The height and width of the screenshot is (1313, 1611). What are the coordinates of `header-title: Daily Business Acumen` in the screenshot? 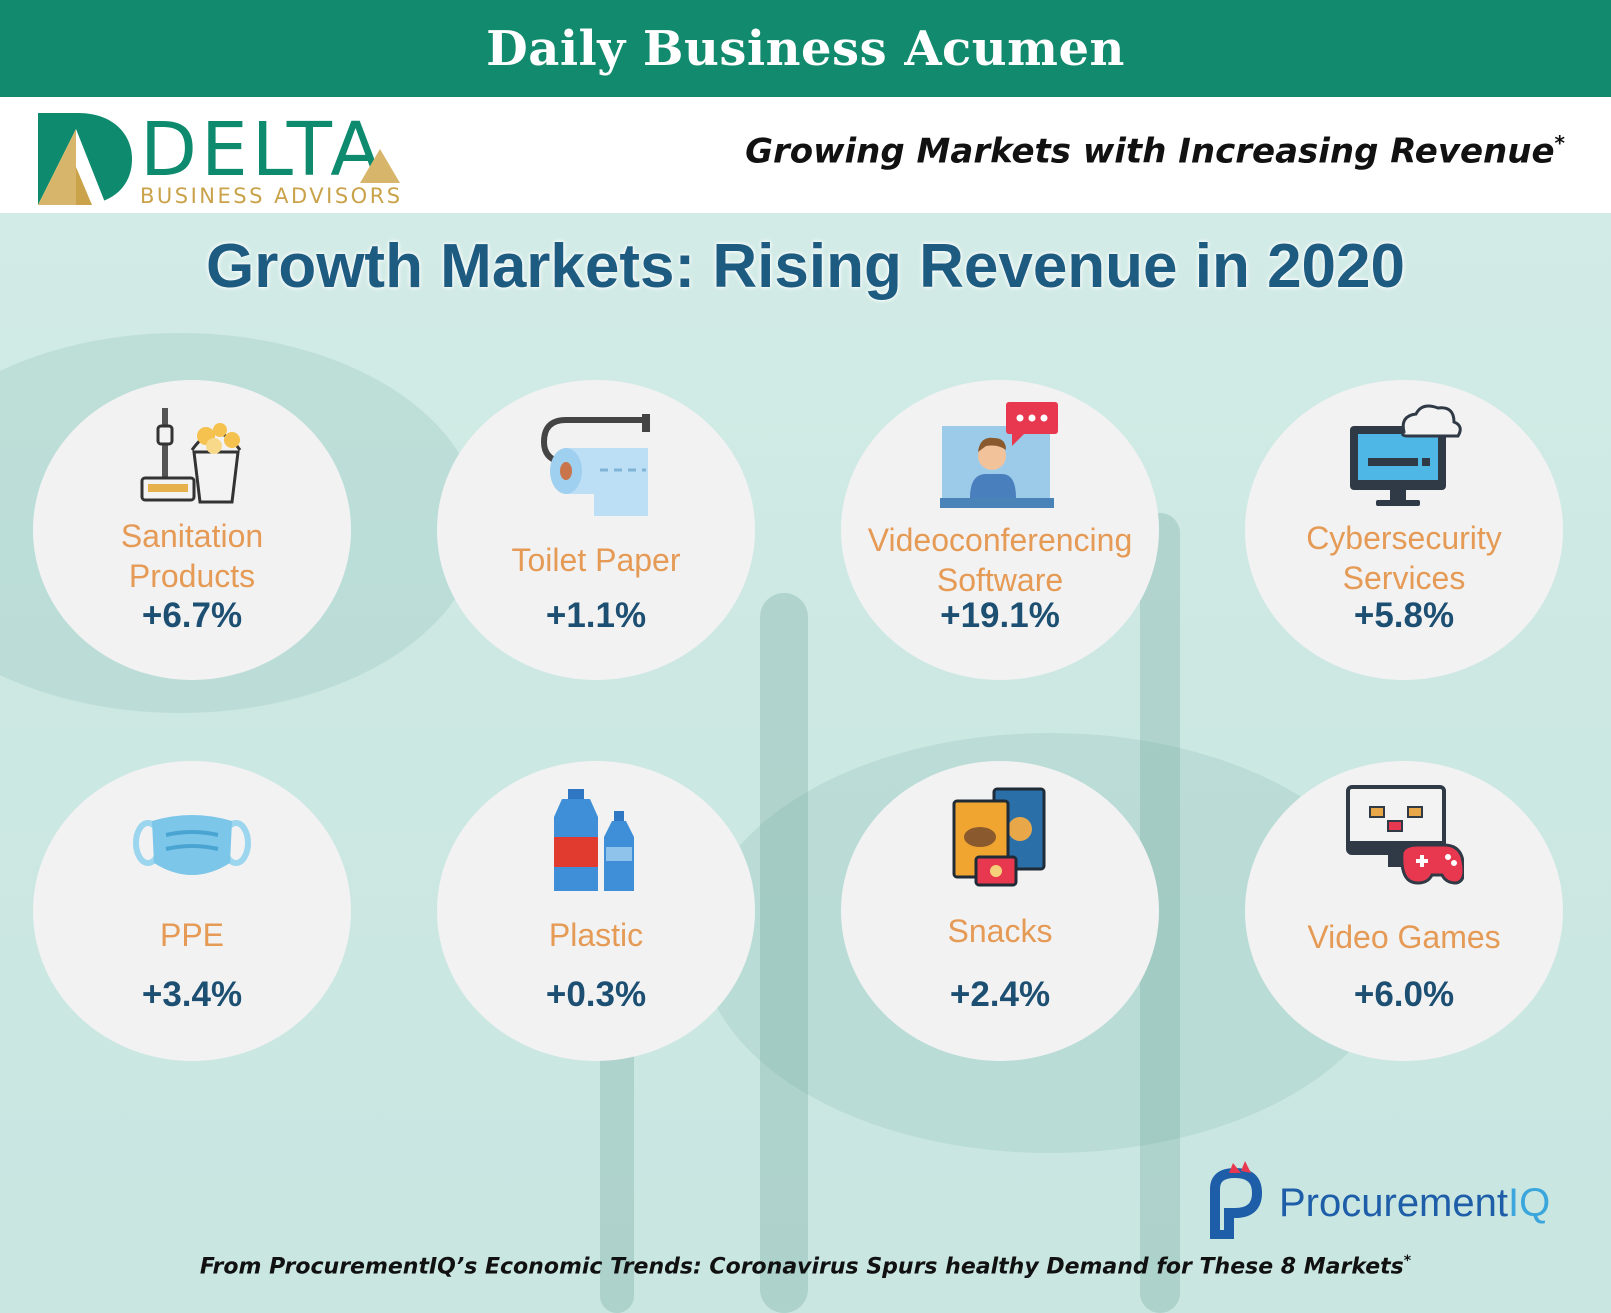 It's located at (805, 48).